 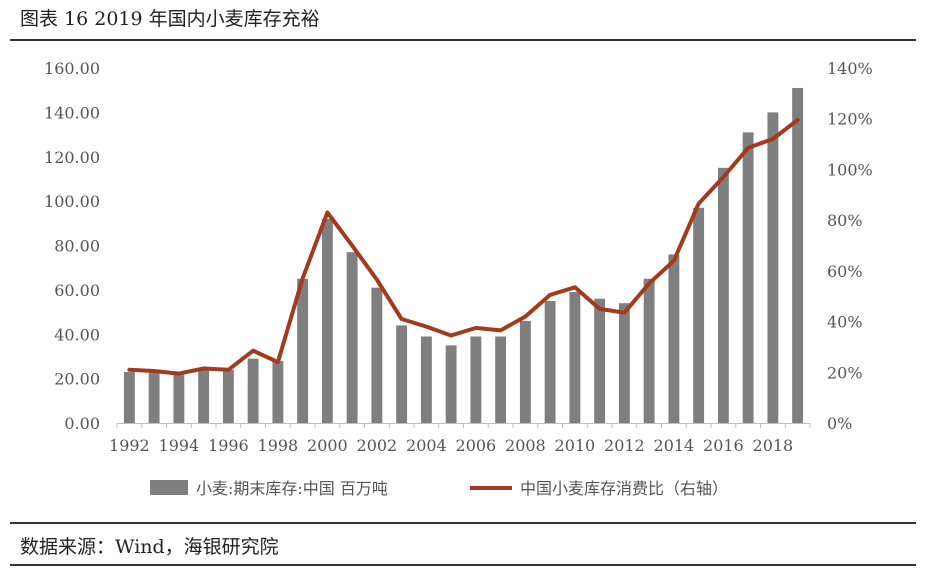 I want to click on left-tick-label: 40.00, so click(x=77, y=334).